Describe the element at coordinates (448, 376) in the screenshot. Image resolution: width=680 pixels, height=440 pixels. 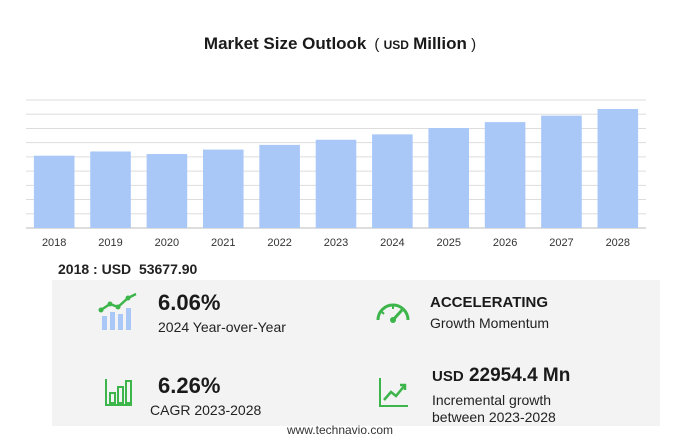
I see `incremental-currency: USD` at that location.